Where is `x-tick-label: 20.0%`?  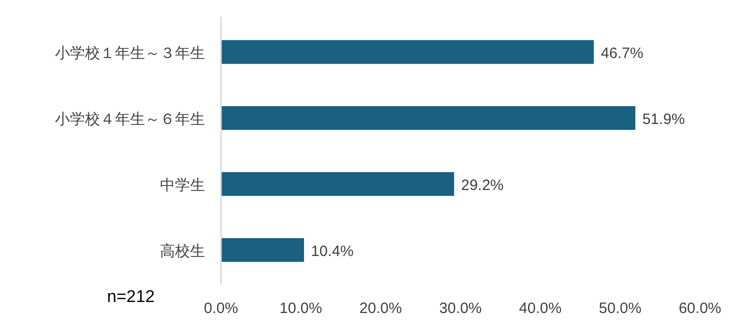 x-tick-label: 20.0% is located at coordinates (380, 308).